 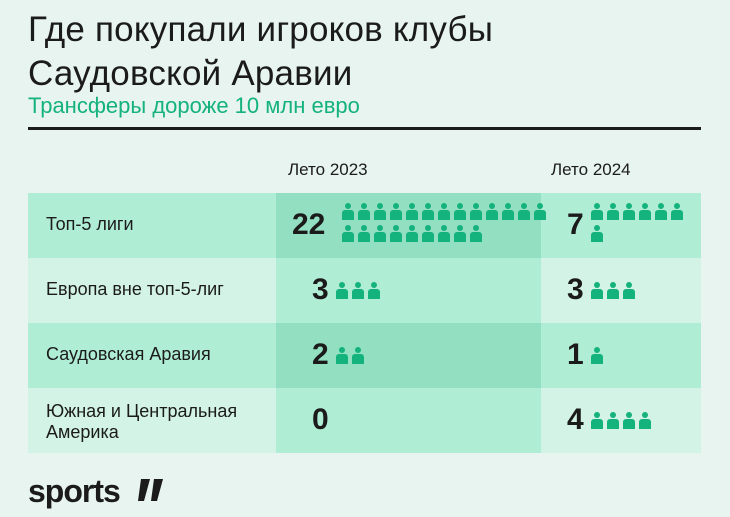 What do you see at coordinates (190, 73) in the screenshot?
I see `title-line-2: Саудовской Аравии` at bounding box center [190, 73].